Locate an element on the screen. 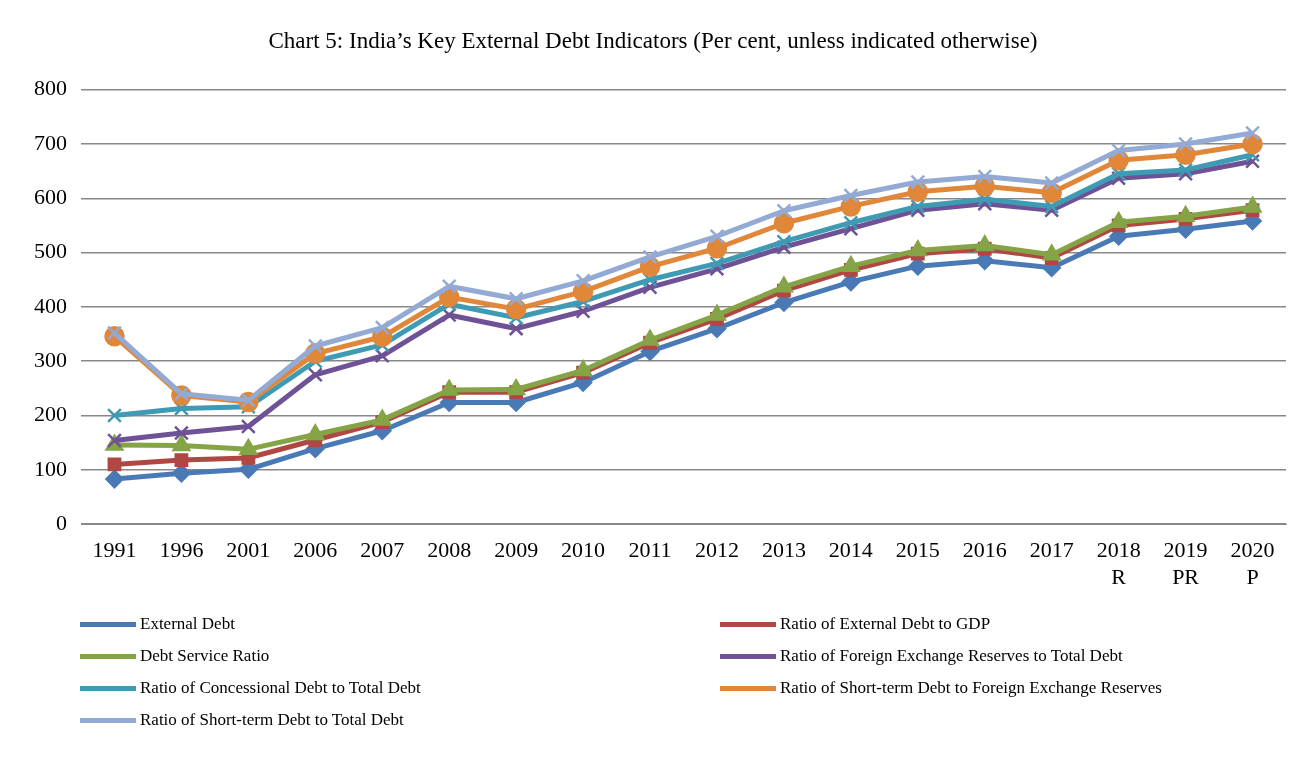 Image resolution: width=1316 pixels, height=757 pixels. legend-label: Ratio of Concessional Debt to Total Debt is located at coordinates (280, 688).